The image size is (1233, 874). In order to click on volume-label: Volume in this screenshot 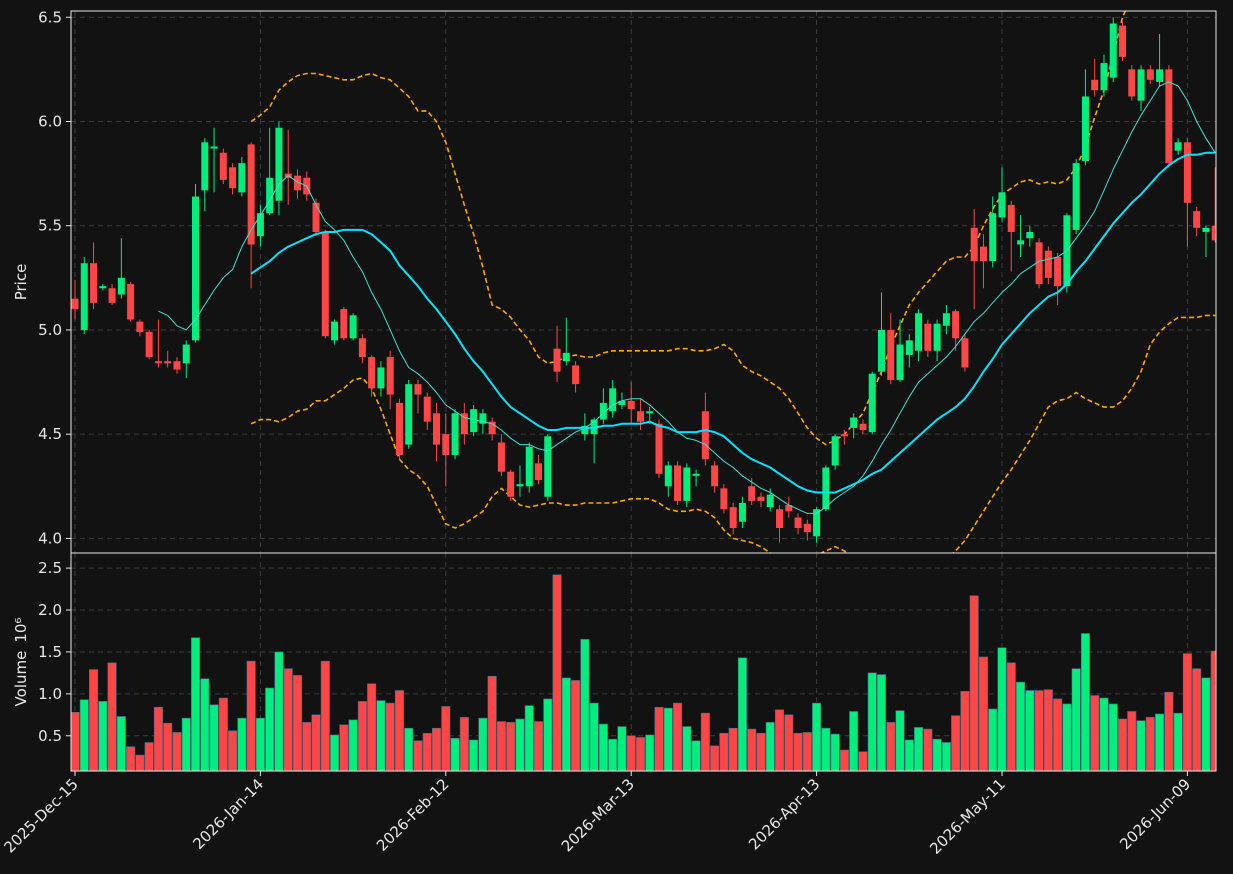, I will do `click(21, 679)`.